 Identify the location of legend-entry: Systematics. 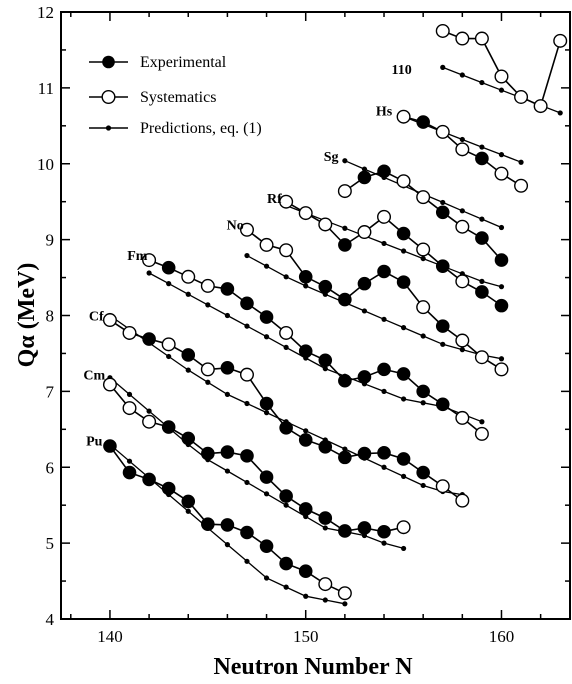
(152, 97).